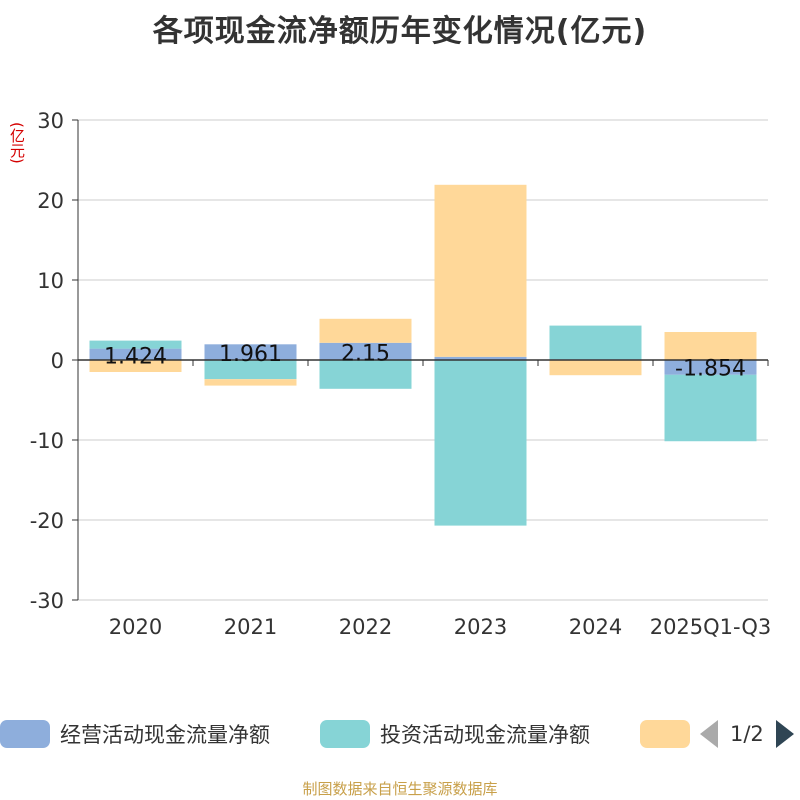  What do you see at coordinates (250, 627) in the screenshot?
I see `x-tick-label-1: 2021` at bounding box center [250, 627].